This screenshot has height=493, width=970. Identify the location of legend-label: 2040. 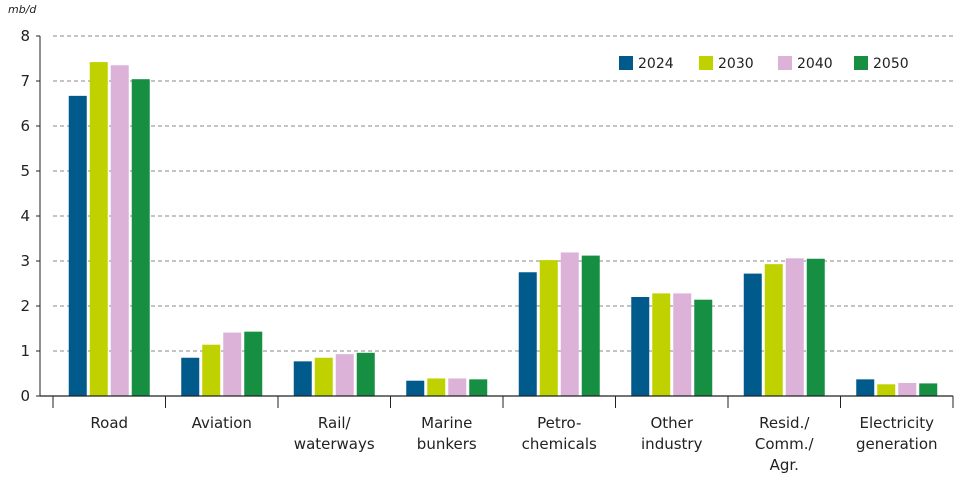
(815, 64).